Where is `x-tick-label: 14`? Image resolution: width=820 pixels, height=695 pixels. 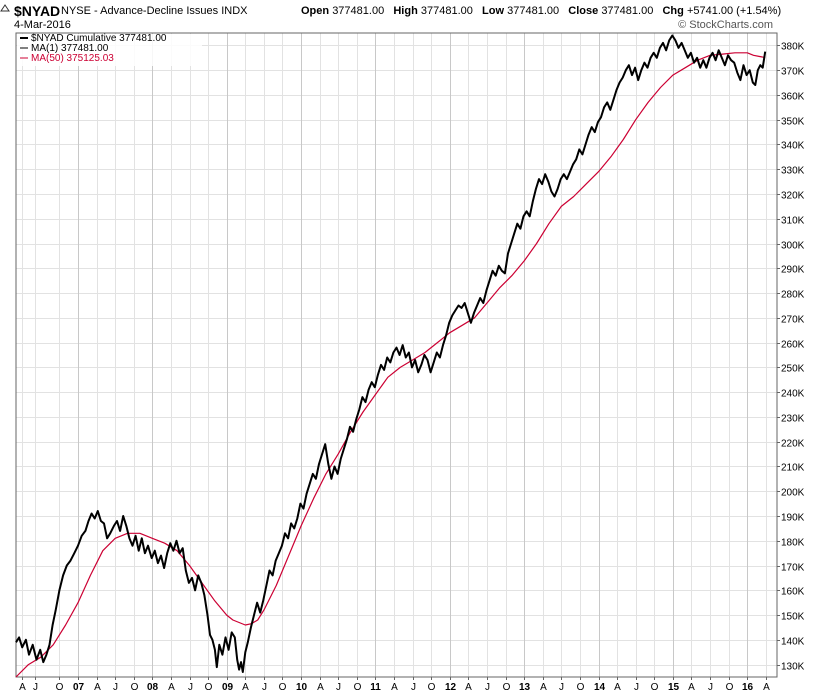 x-tick-label: 14 is located at coordinates (600, 687).